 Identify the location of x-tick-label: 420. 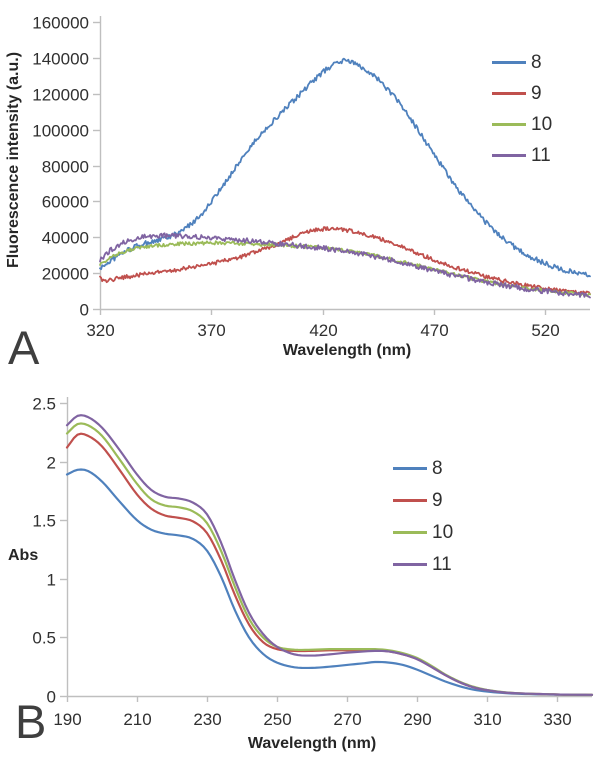
(323, 330).